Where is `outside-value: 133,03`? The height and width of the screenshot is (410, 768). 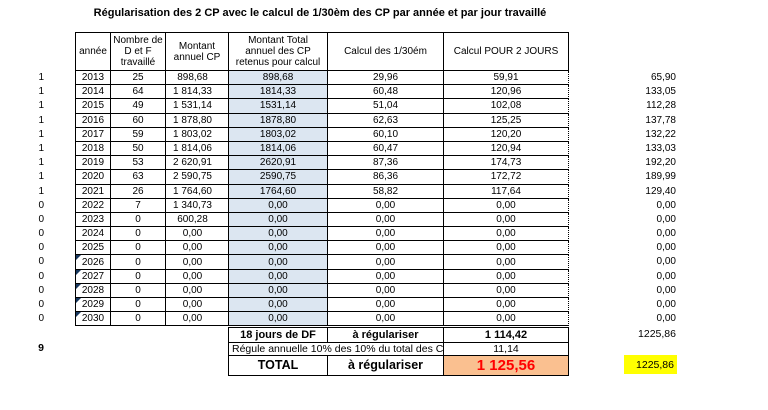
outside-value: 133,03 is located at coordinates (660, 148).